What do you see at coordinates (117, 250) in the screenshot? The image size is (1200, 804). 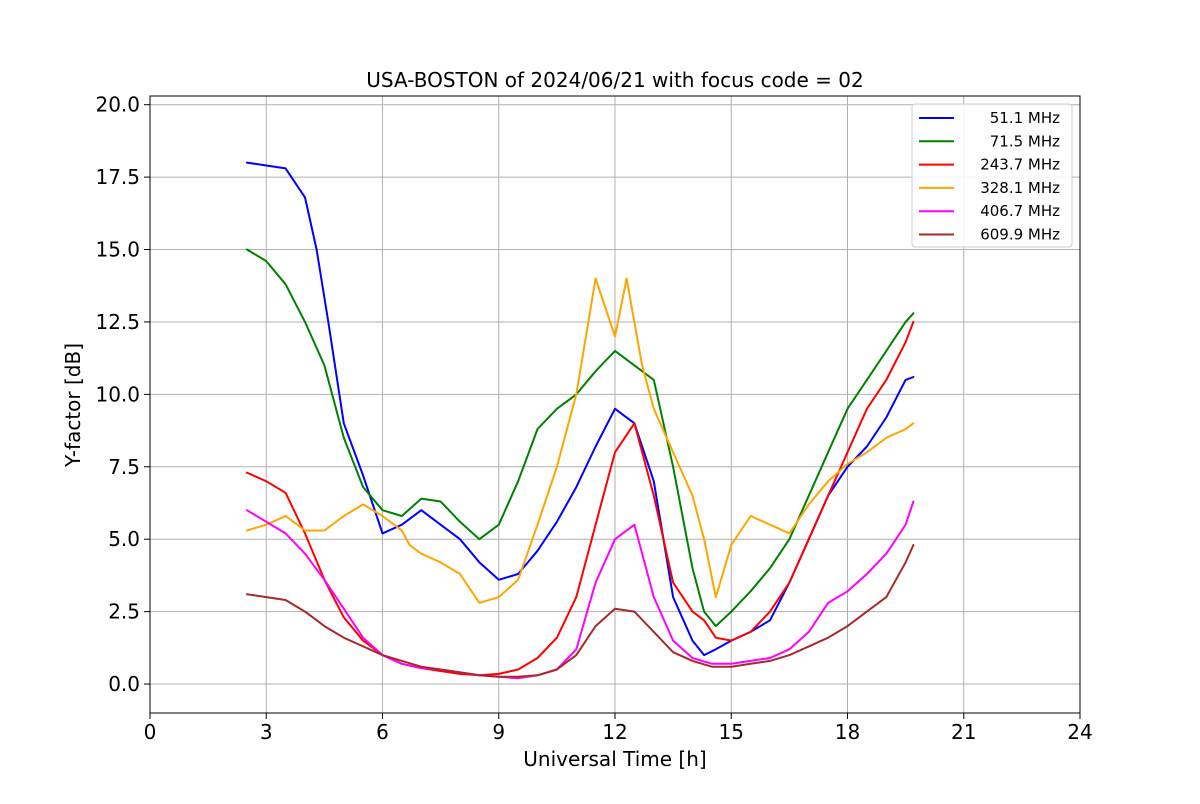 I see `y-tick-label: 15.0` at bounding box center [117, 250].